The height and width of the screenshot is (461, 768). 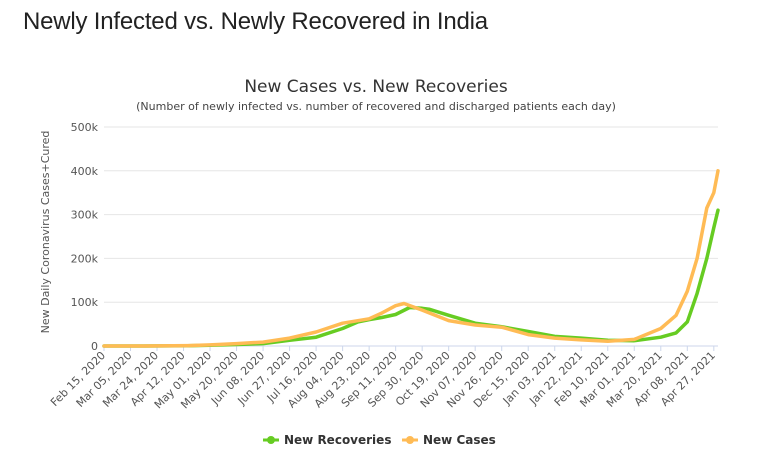 I want to click on y-tick-label: 500k, so click(x=85, y=127).